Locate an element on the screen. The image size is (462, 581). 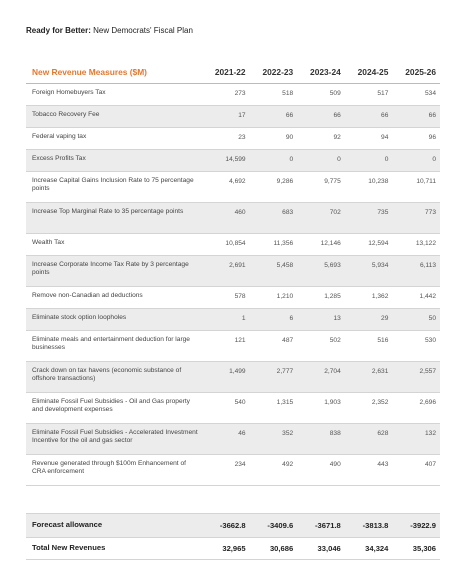
row-value: 13 is located at coordinates (321, 319).